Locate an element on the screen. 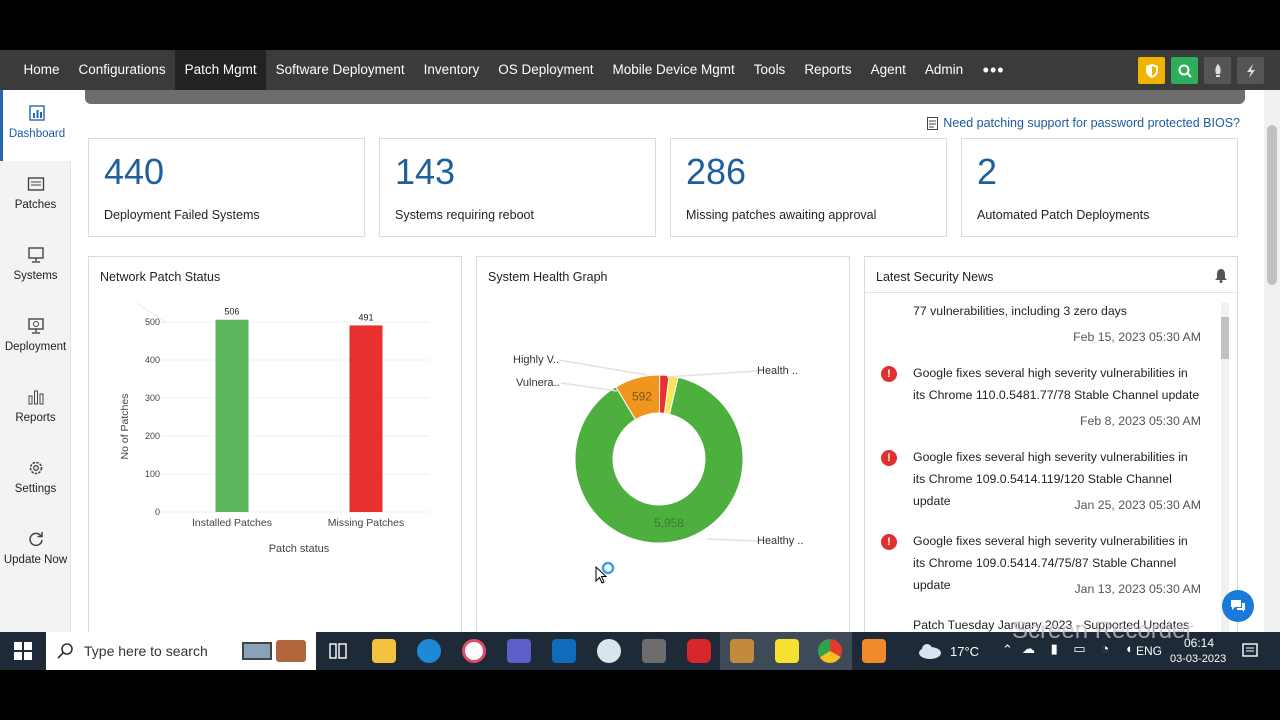 The width and height of the screenshot is (1280, 720). search-placeholder: Type here to search is located at coordinates (146, 651).